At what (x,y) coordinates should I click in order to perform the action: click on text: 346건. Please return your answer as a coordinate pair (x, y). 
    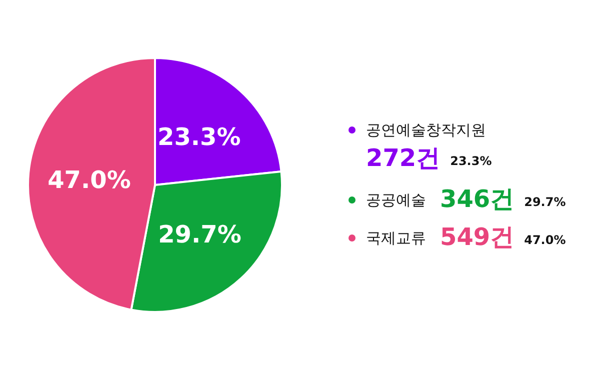
    Looking at the image, I should click on (477, 199).